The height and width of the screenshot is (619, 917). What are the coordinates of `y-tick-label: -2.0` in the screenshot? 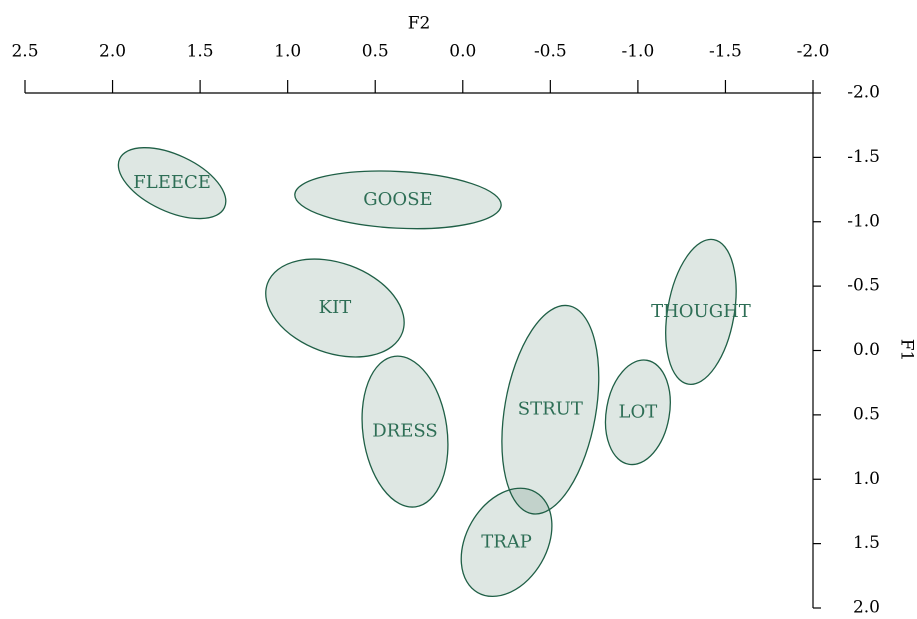 It's located at (863, 93).